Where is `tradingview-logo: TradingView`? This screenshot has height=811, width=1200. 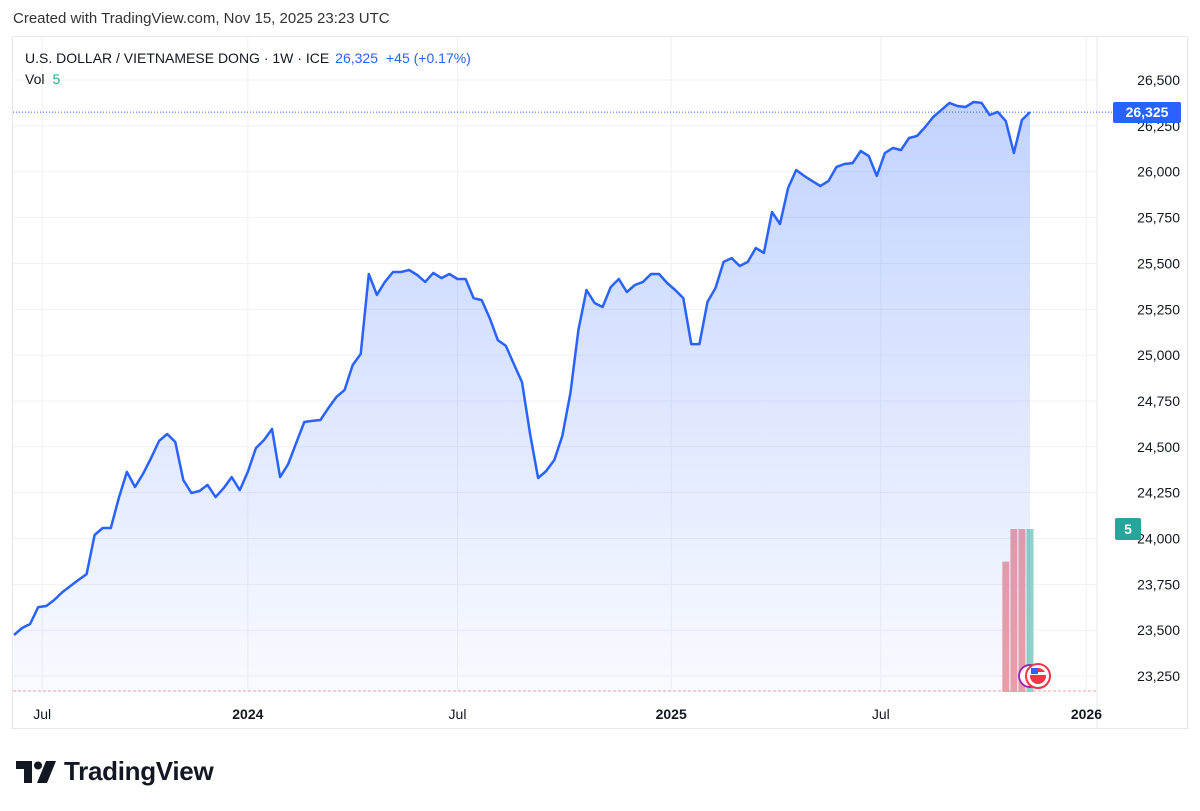
tradingview-logo: TradingView is located at coordinates (115, 771).